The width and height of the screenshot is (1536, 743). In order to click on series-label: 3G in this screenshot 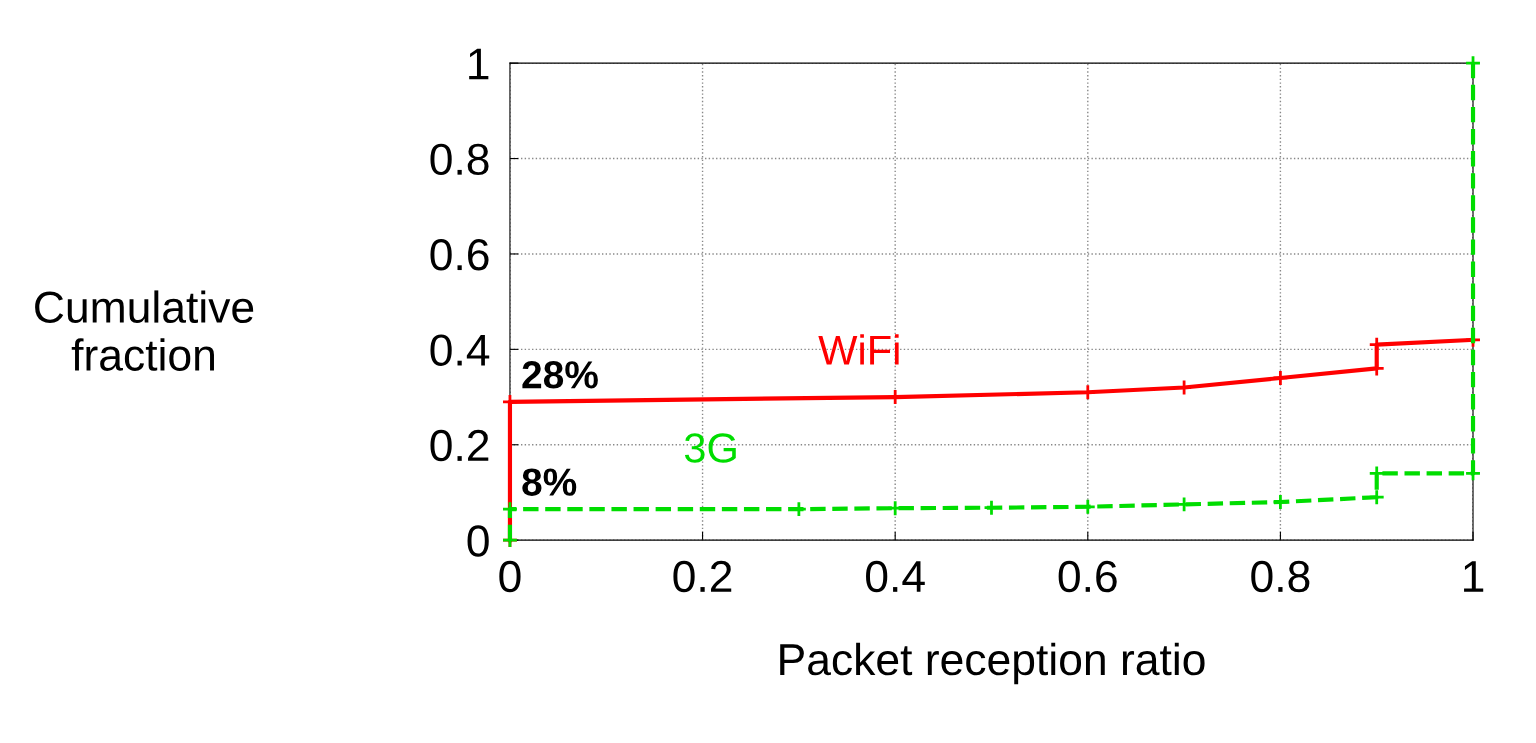, I will do `click(710, 448)`.